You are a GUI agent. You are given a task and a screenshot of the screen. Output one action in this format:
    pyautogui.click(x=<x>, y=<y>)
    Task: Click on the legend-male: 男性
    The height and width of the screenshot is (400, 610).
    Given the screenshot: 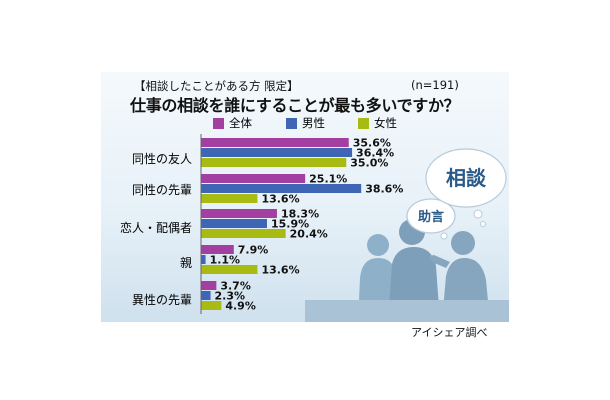 What is the action you would take?
    pyautogui.click(x=305, y=123)
    